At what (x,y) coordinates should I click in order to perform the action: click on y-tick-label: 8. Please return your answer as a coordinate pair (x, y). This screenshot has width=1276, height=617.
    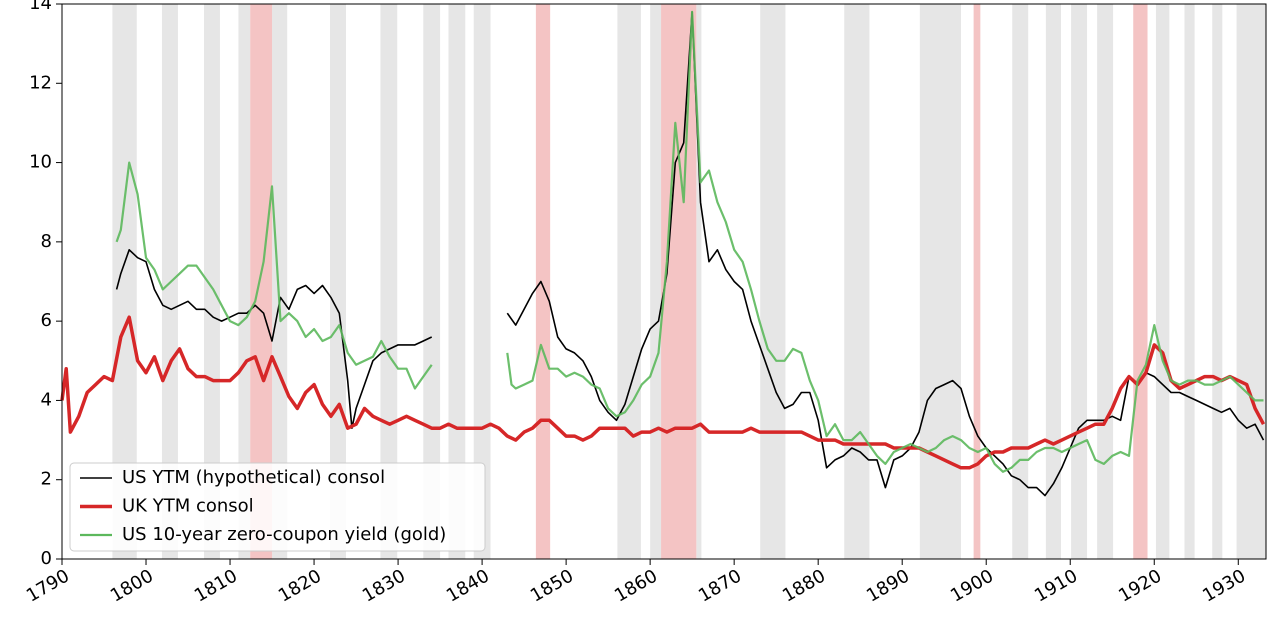
    Looking at the image, I should click on (46, 241).